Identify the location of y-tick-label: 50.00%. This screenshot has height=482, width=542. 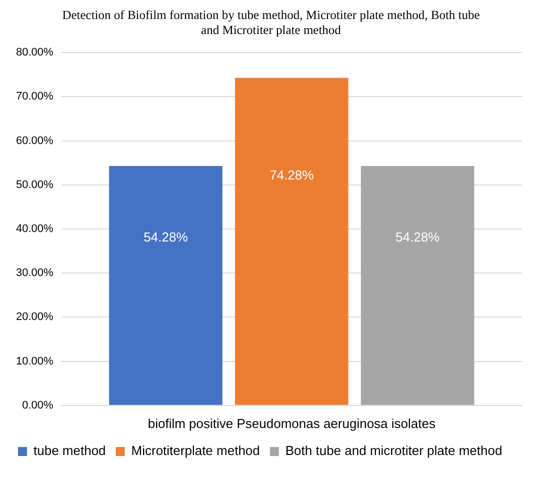
(35, 184).